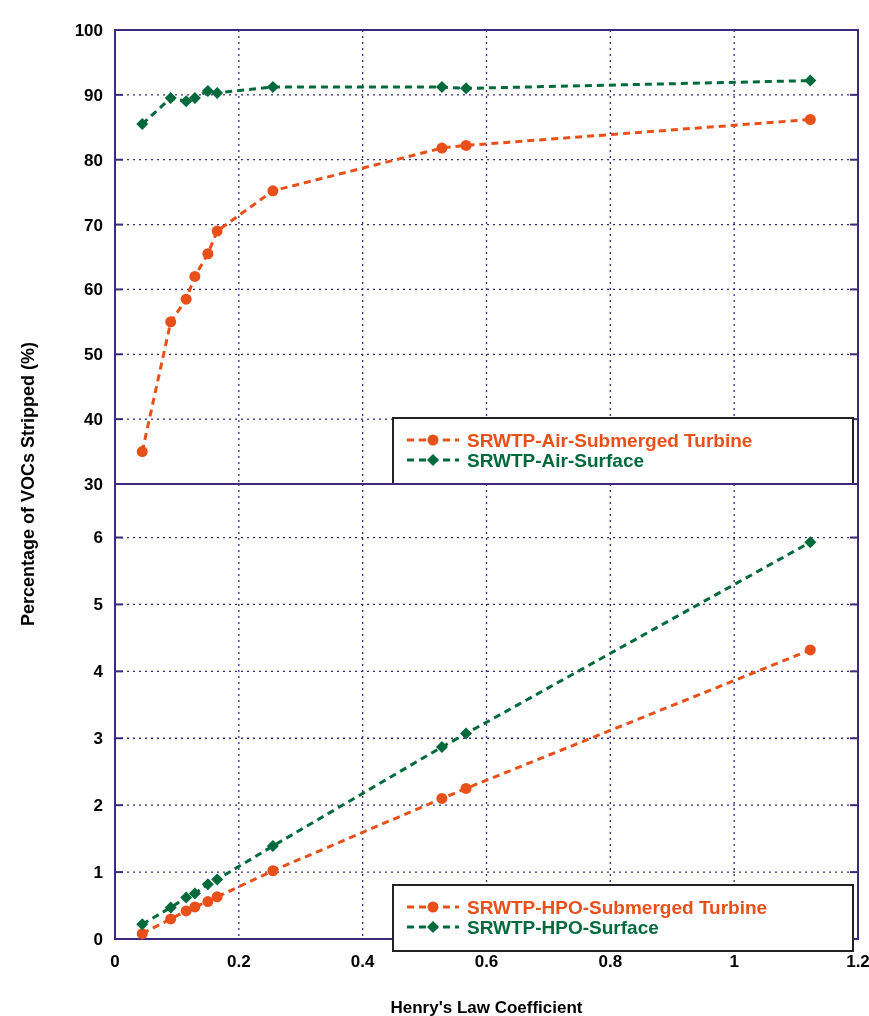 This screenshot has height=1016, width=869. Describe the element at coordinates (563, 927) in the screenshot. I see `legend-label: SRWTP-HPO-Surface` at that location.